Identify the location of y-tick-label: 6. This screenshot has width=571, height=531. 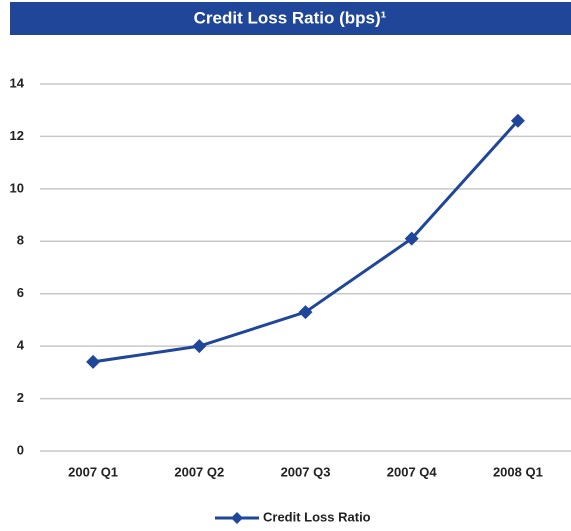
(20, 292).